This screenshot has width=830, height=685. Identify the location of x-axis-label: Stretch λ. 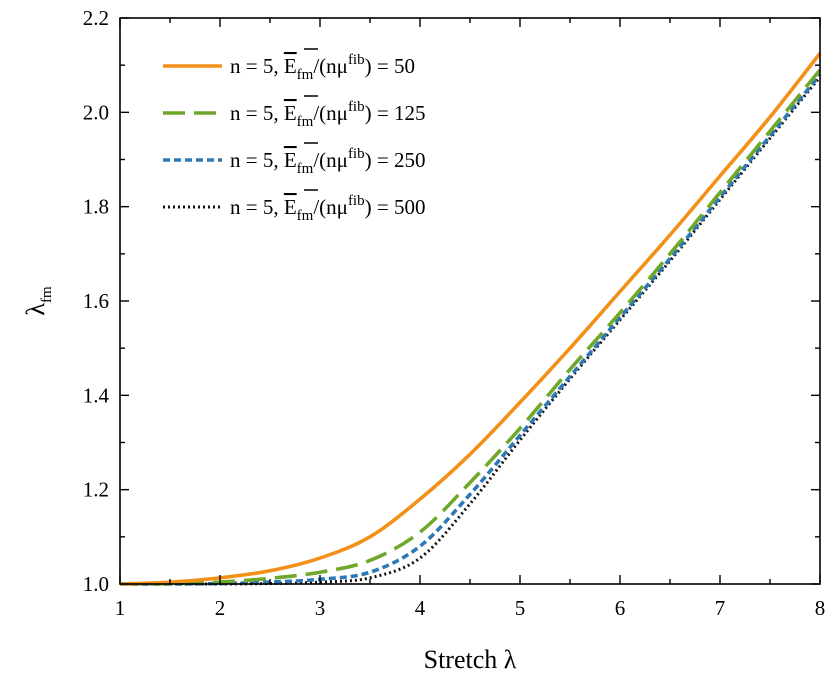
(470, 659).